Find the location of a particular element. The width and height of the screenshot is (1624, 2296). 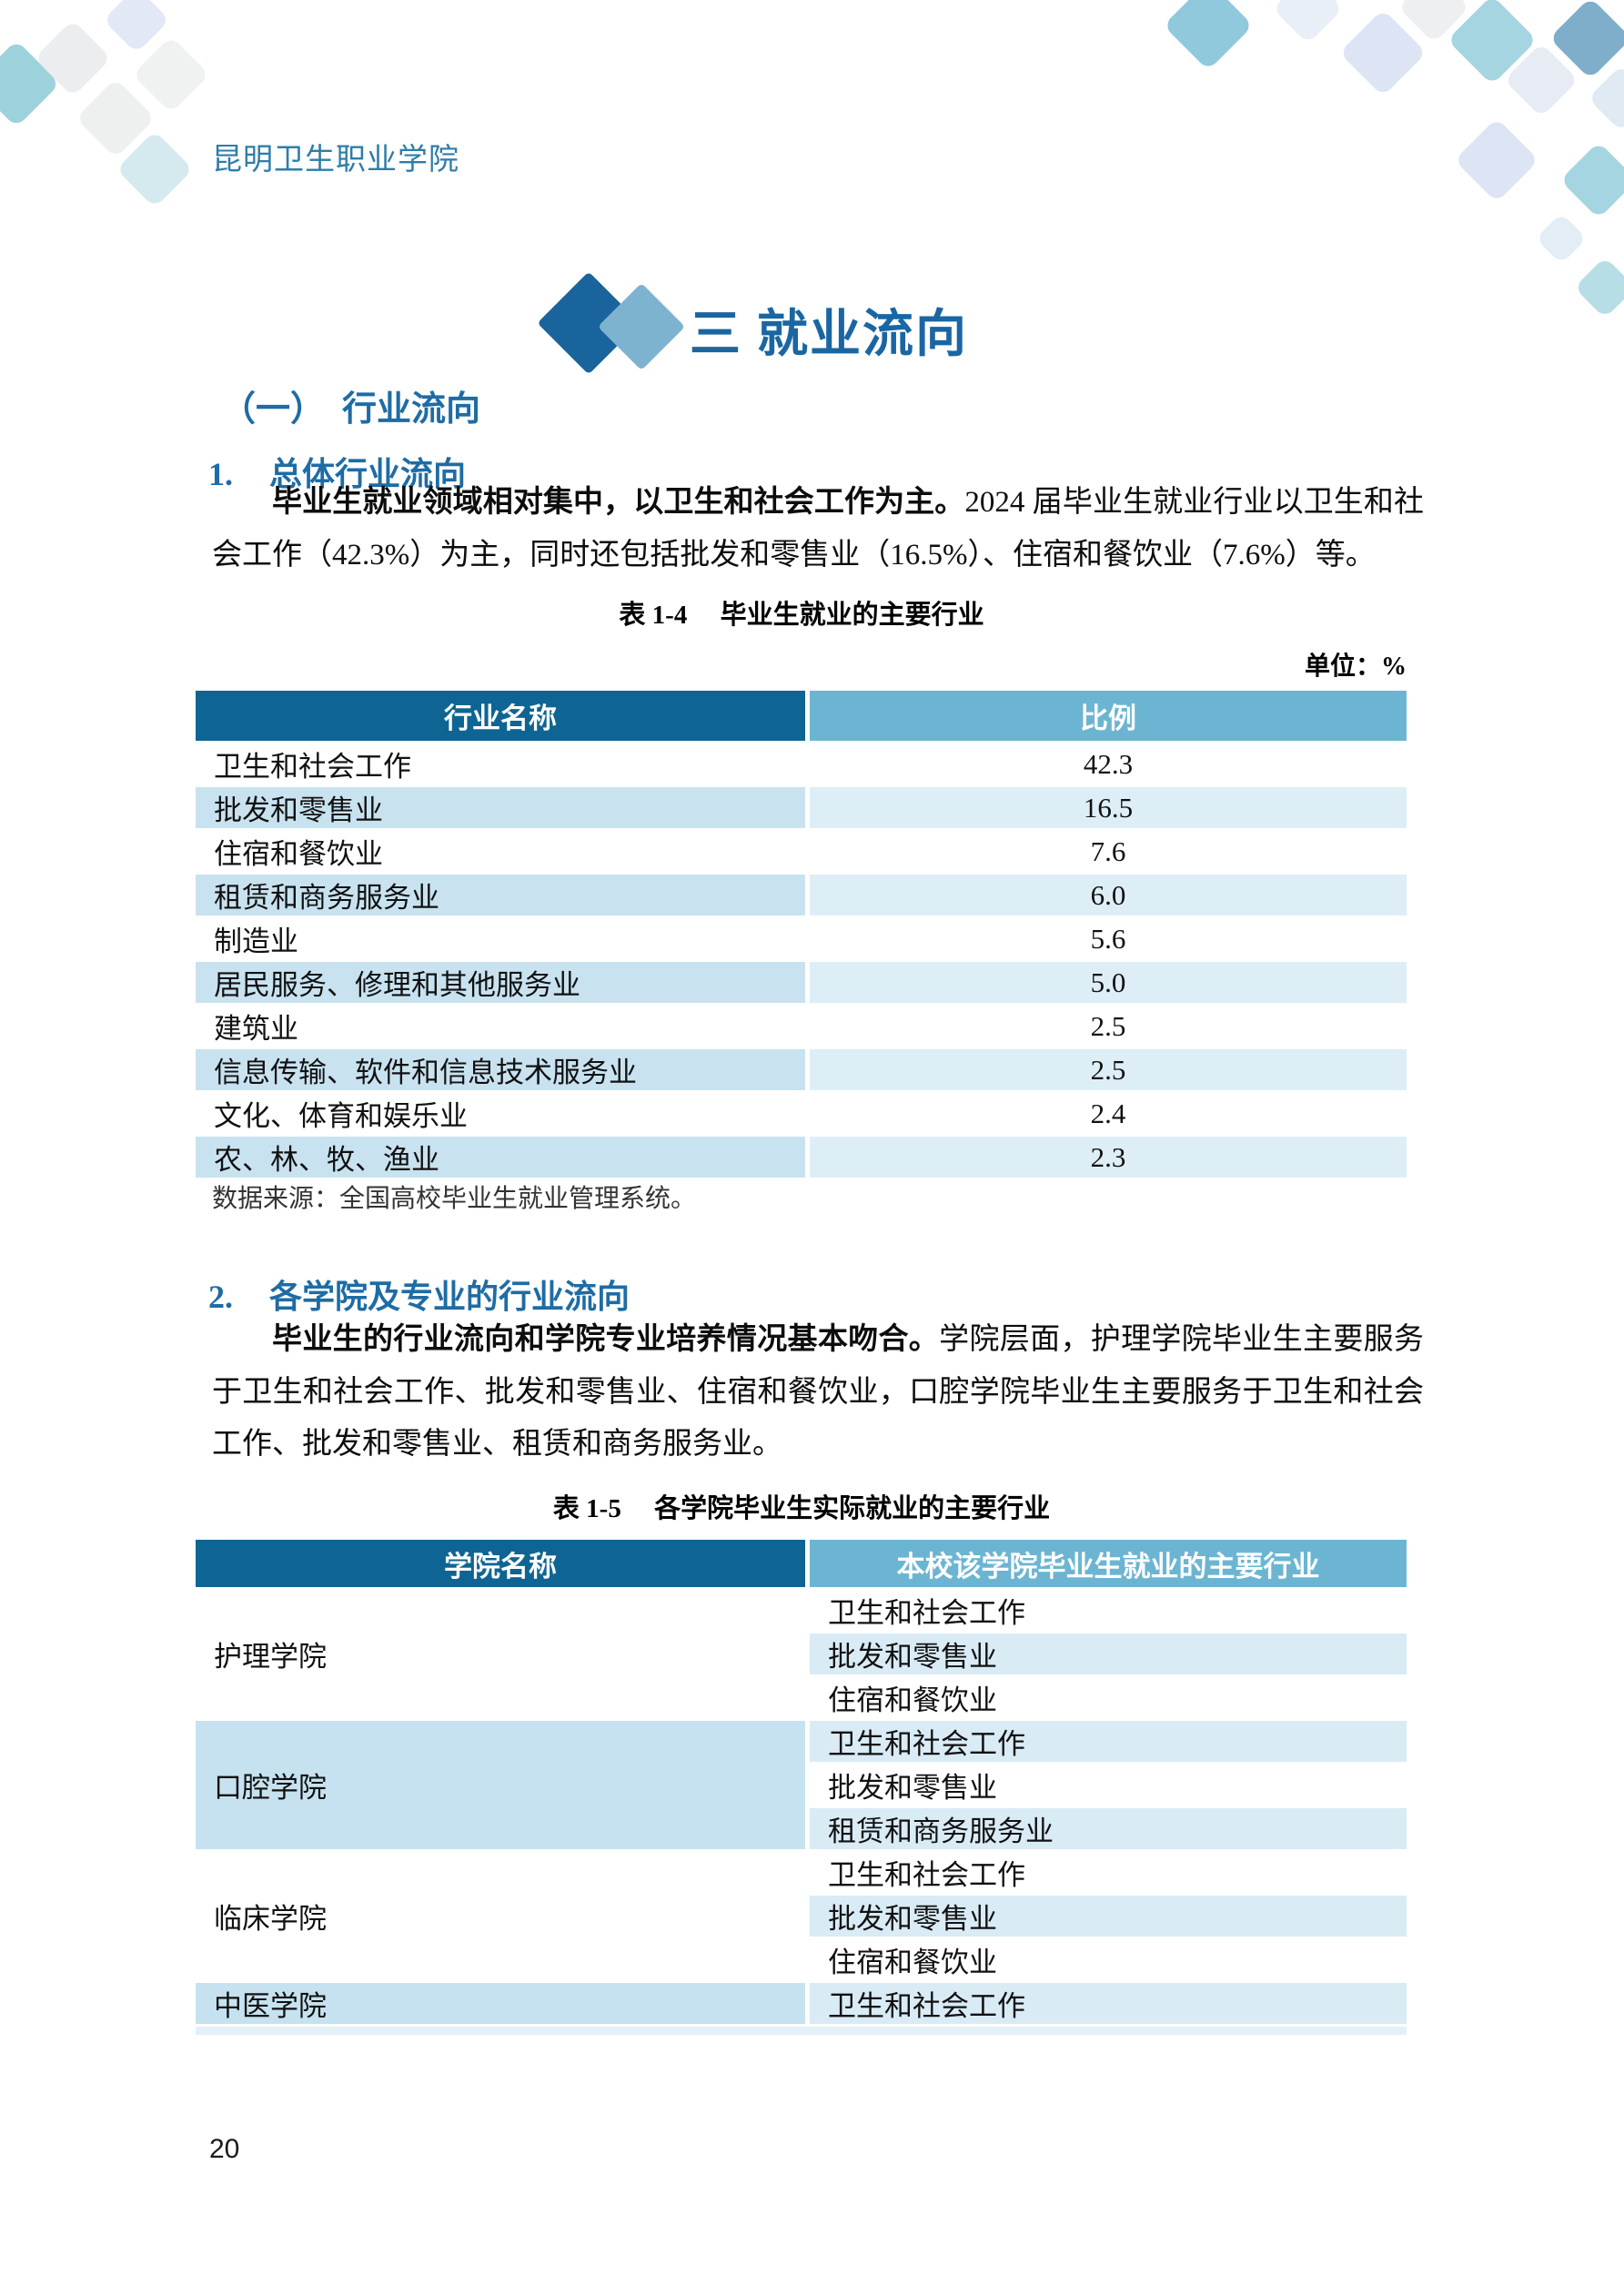

table-1-4-col-industry: 行业名称 is located at coordinates (503, 717).